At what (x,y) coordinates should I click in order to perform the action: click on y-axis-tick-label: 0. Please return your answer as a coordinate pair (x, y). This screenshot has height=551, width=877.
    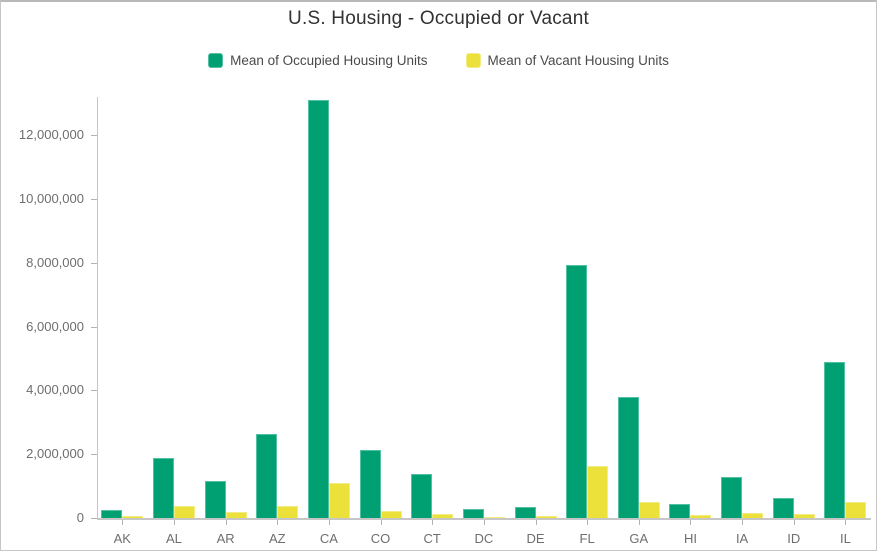
    Looking at the image, I should click on (80, 517).